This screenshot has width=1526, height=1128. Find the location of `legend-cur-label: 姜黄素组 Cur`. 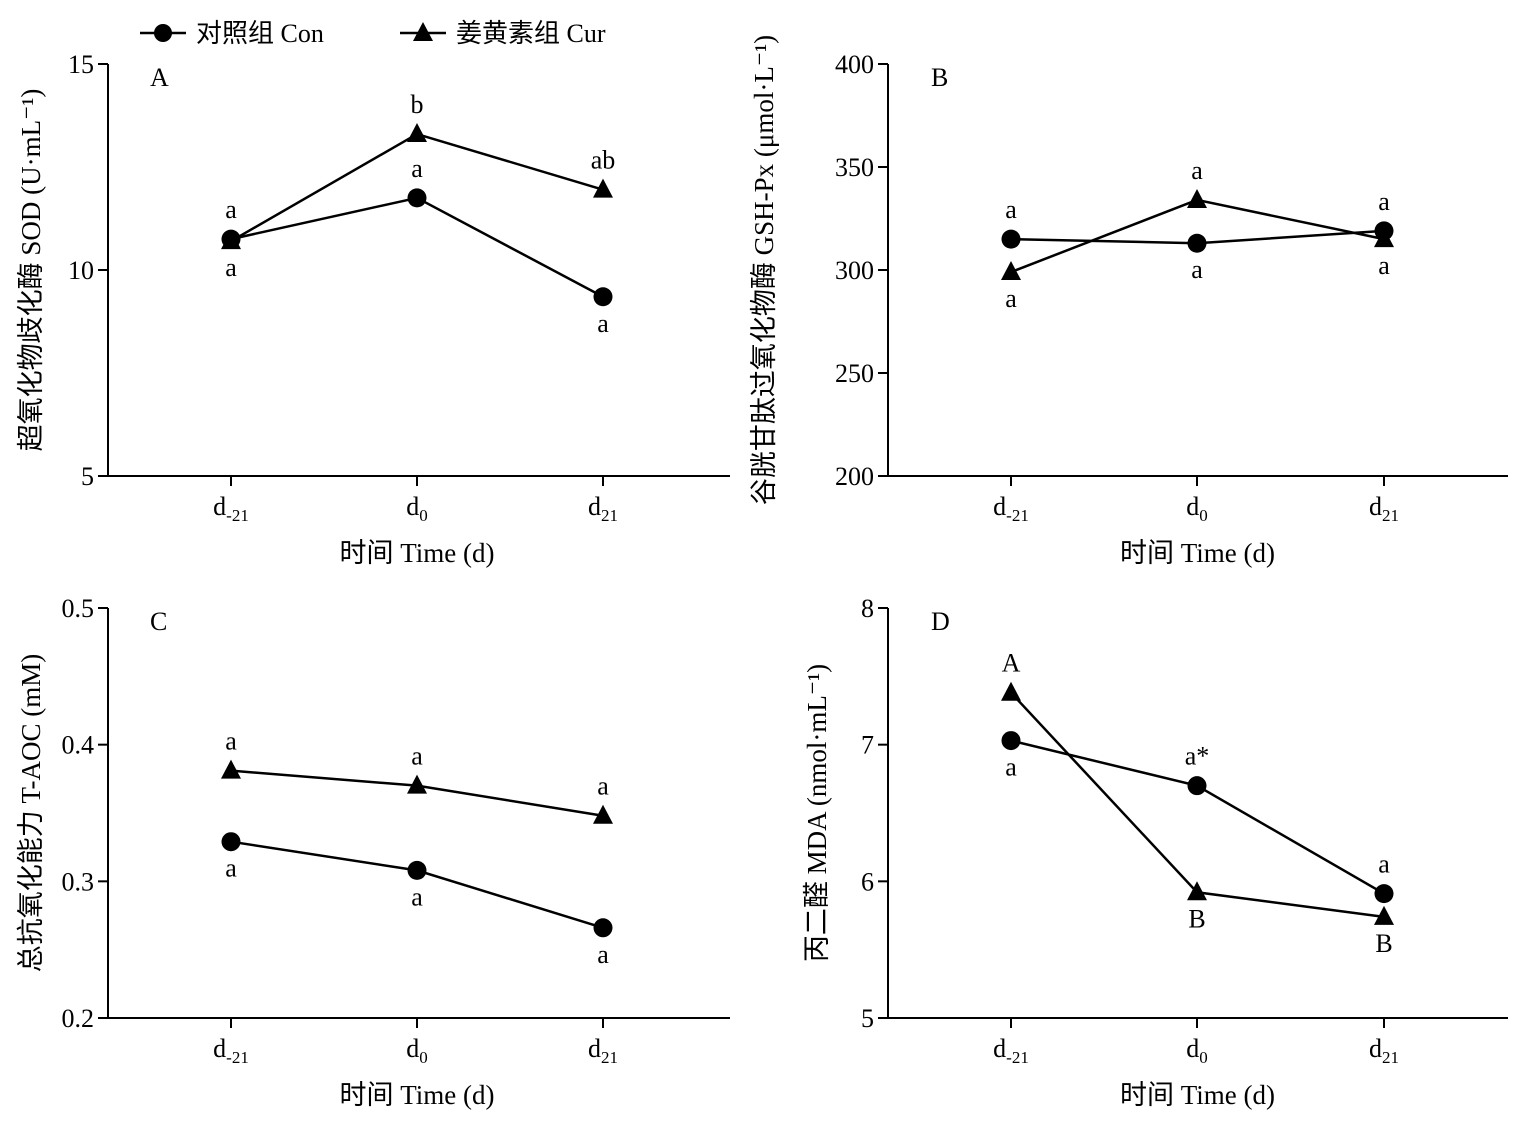

legend-cur-label: 姜黄素组 Cur is located at coordinates (531, 33).